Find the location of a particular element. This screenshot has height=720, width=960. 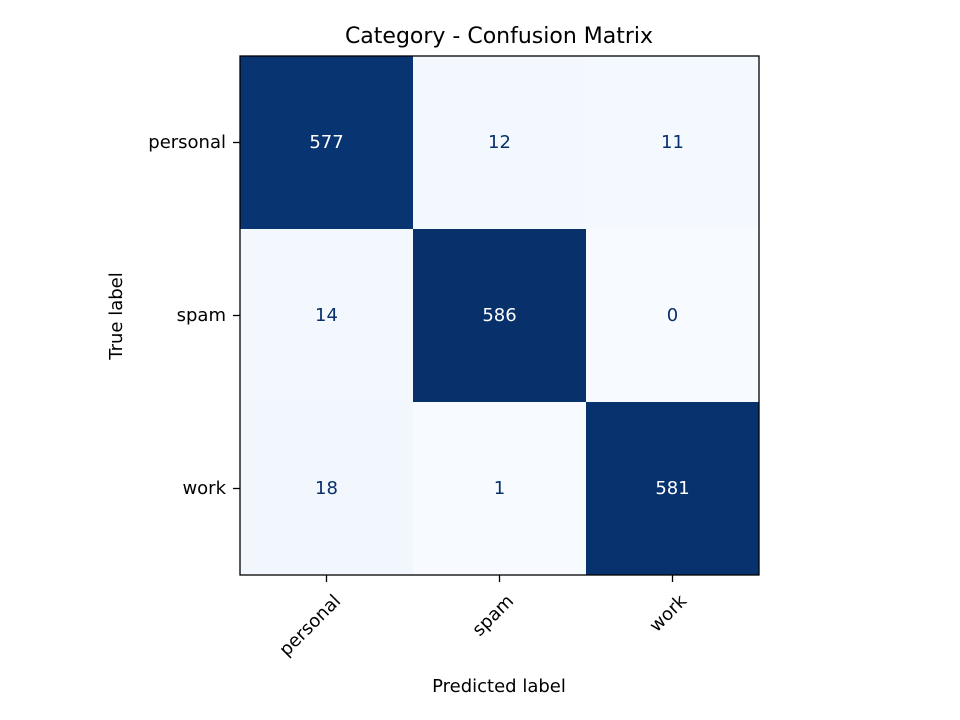

y-tick-label-personal: personal is located at coordinates (187, 142).